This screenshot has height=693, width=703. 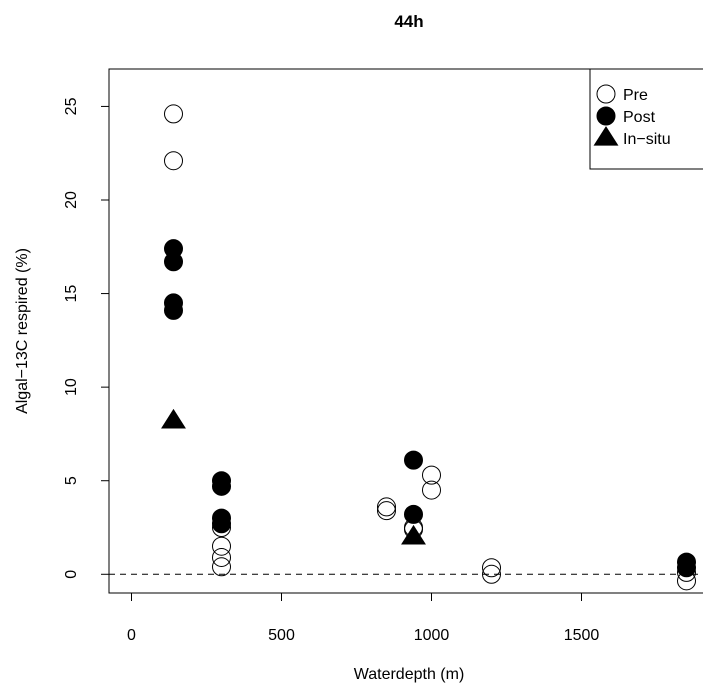 What do you see at coordinates (606, 116) in the screenshot?
I see `legend-marker-post` at bounding box center [606, 116].